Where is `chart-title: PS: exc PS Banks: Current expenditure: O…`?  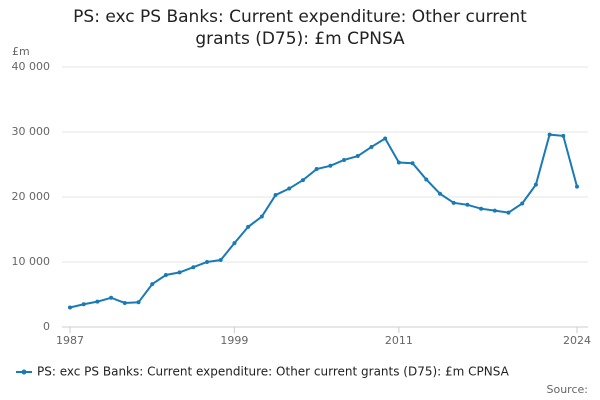
chart-title: PS: exc PS Banks: Current expenditure: O… is located at coordinates (300, 28).